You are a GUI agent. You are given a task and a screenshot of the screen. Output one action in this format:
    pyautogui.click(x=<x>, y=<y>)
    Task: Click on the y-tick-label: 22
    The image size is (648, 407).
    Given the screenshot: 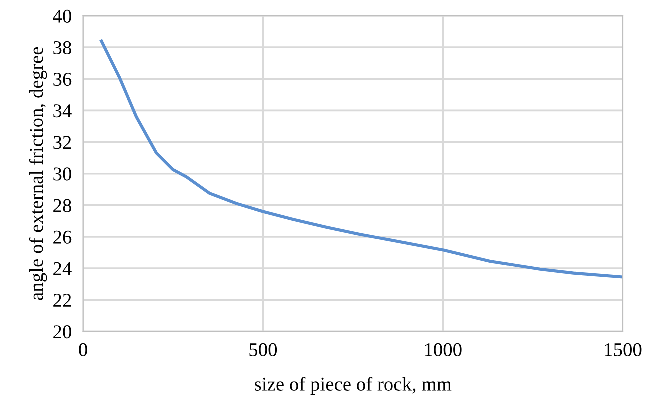 What is the action you would take?
    pyautogui.click(x=63, y=300)
    